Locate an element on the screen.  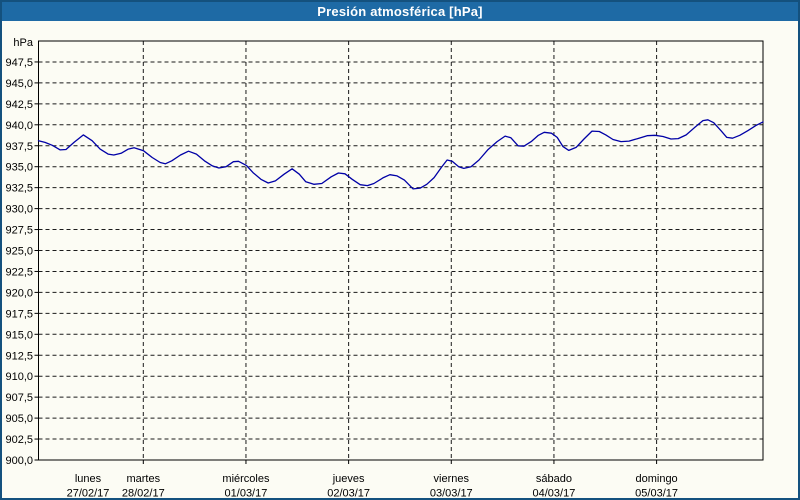
x-date-label: 04/03/17 is located at coordinates (554, 493).